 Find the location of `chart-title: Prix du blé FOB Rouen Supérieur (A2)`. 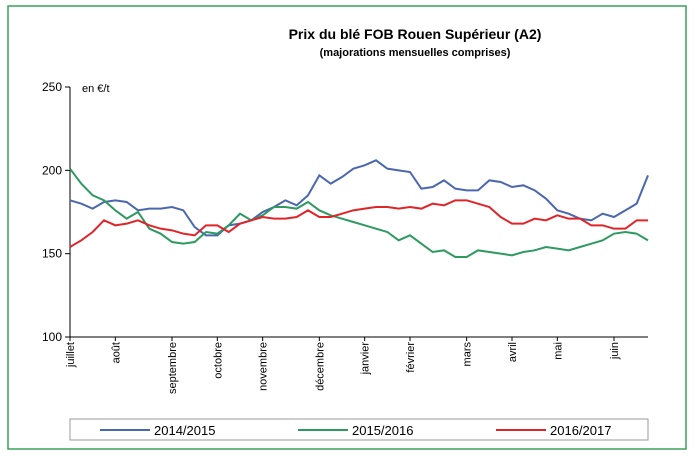

chart-title: Prix du blé FOB Rouen Supérieur (A2) is located at coordinates (415, 34).